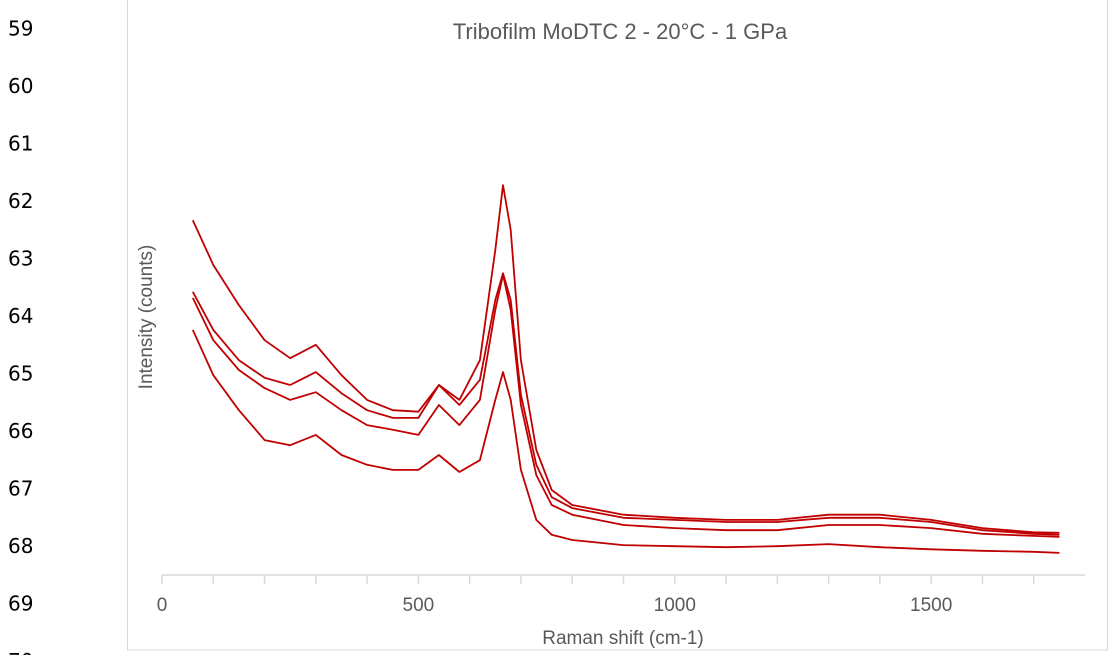 Image resolution: width=1112 pixels, height=655 pixels. I want to click on y-axis-label: Intensity (counts), so click(146, 317).